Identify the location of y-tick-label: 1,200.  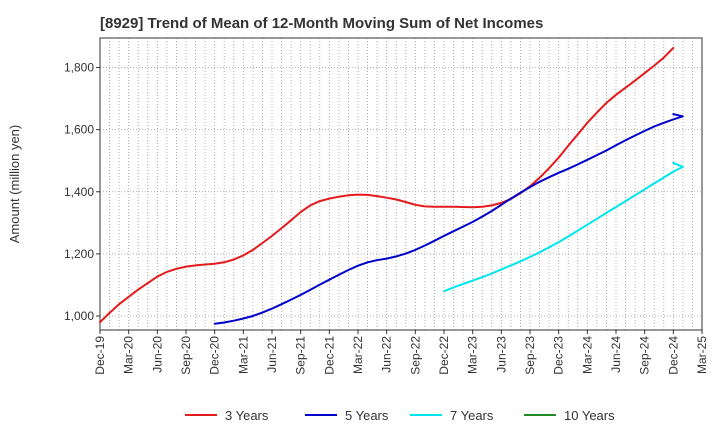
(79, 254).